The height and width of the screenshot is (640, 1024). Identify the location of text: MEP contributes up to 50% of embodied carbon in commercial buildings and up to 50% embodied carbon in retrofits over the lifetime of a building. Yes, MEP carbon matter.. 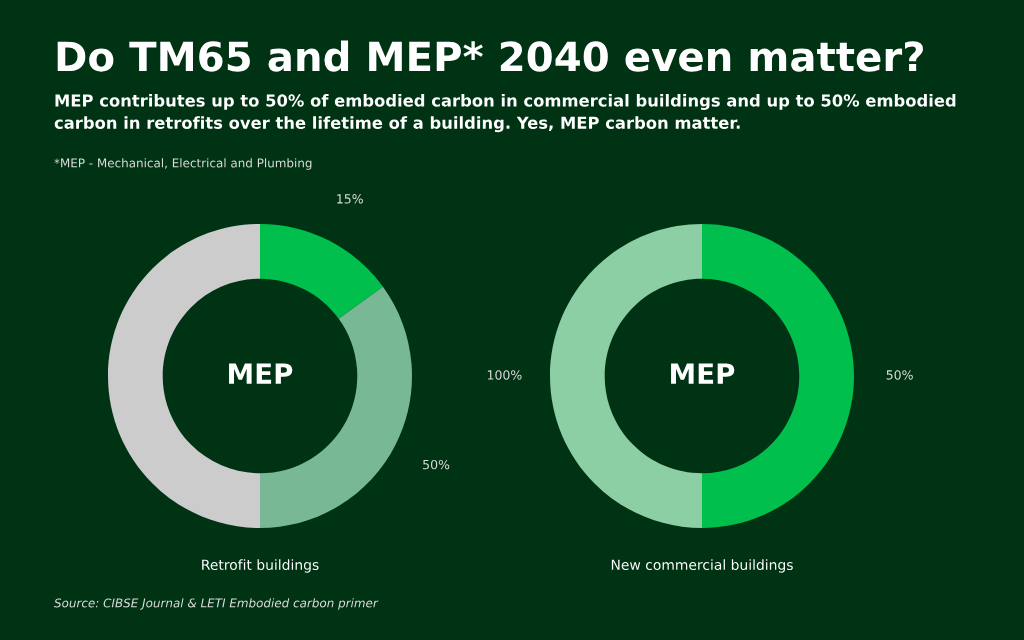
(505, 113).